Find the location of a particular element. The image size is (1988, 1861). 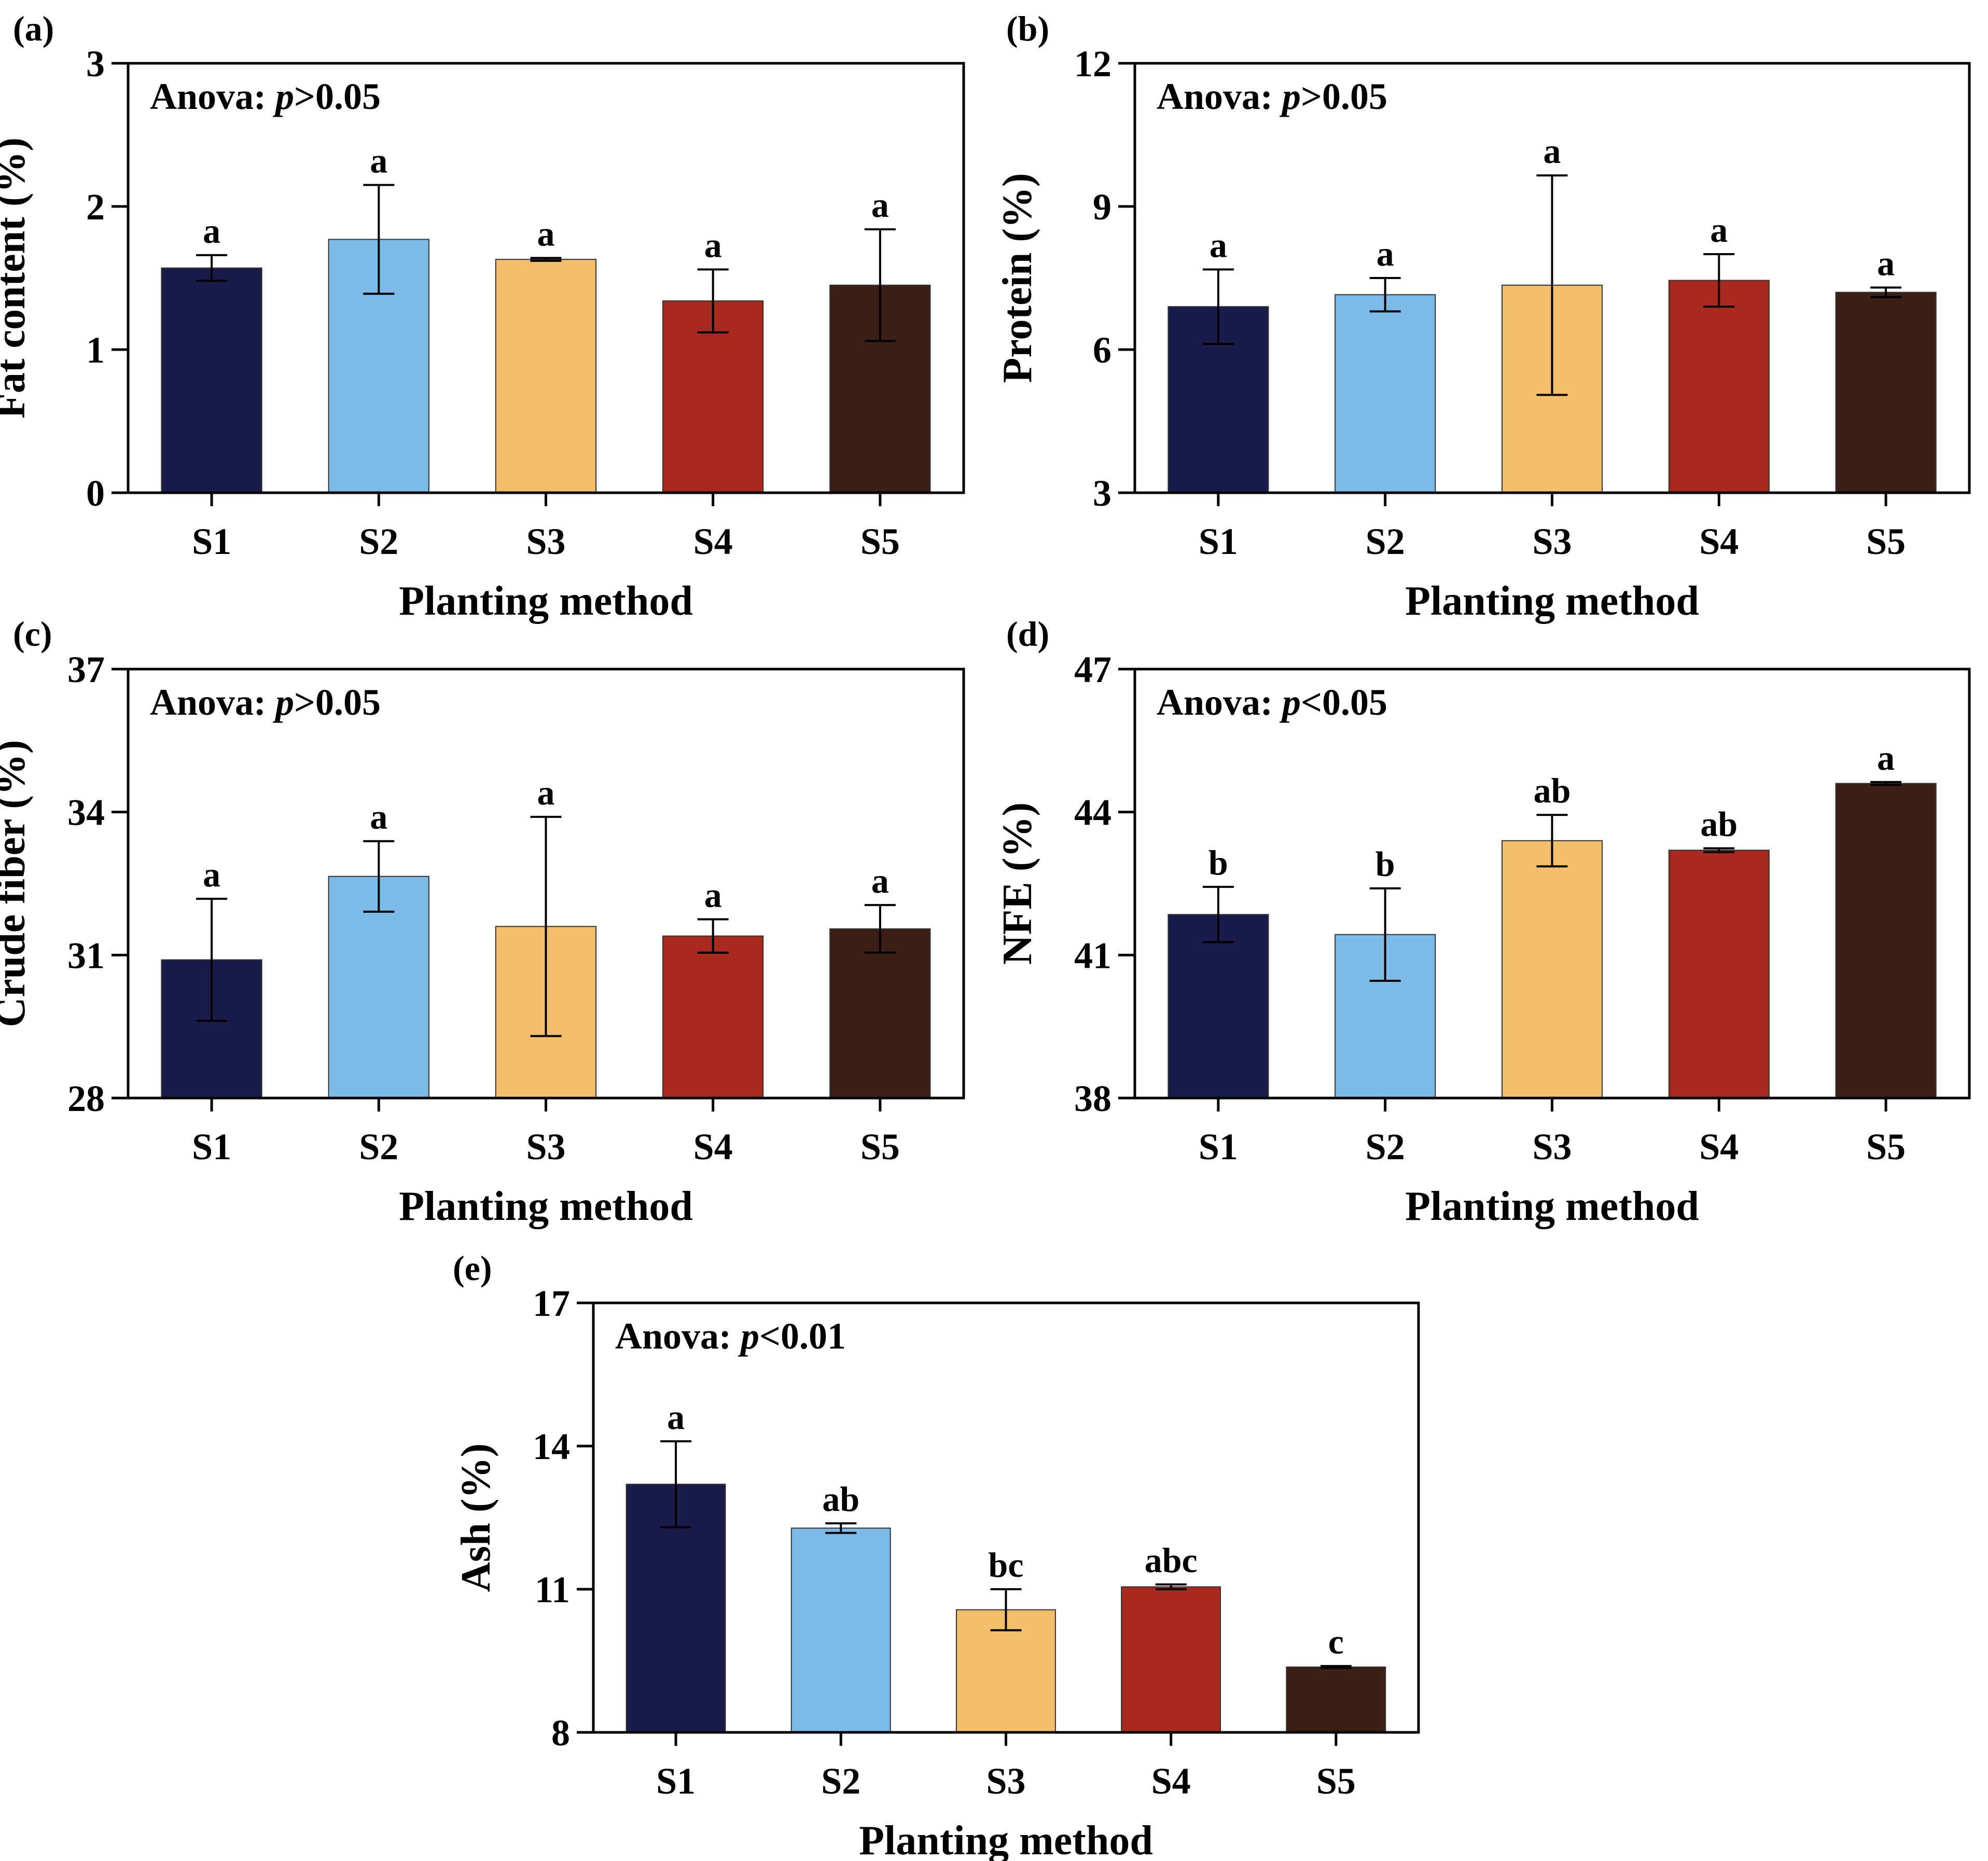

y-tick-label: 6 is located at coordinates (1102, 350).